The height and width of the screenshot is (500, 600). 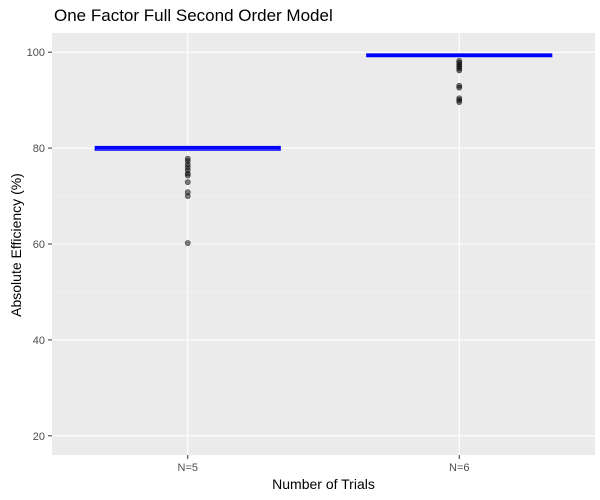 I want to click on y-tick-label: 20, so click(x=39, y=437).